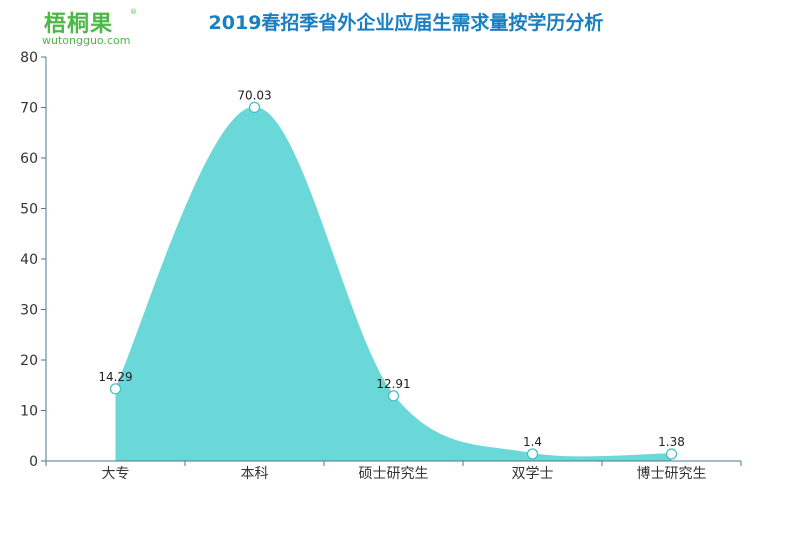  I want to click on y-tick-label: 80, so click(29, 58).